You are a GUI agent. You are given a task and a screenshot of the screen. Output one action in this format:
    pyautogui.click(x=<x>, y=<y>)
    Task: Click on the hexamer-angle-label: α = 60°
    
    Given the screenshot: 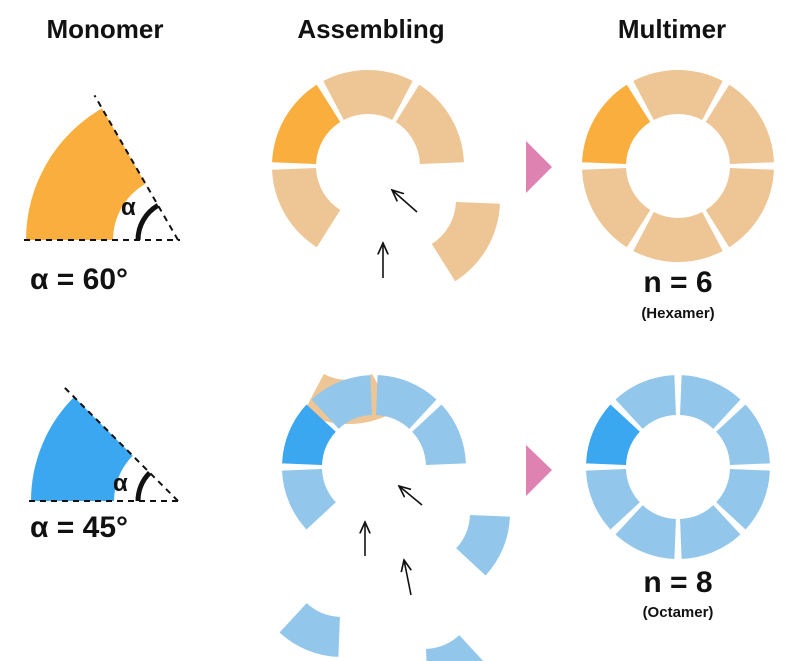 What is the action you would take?
    pyautogui.click(x=79, y=279)
    